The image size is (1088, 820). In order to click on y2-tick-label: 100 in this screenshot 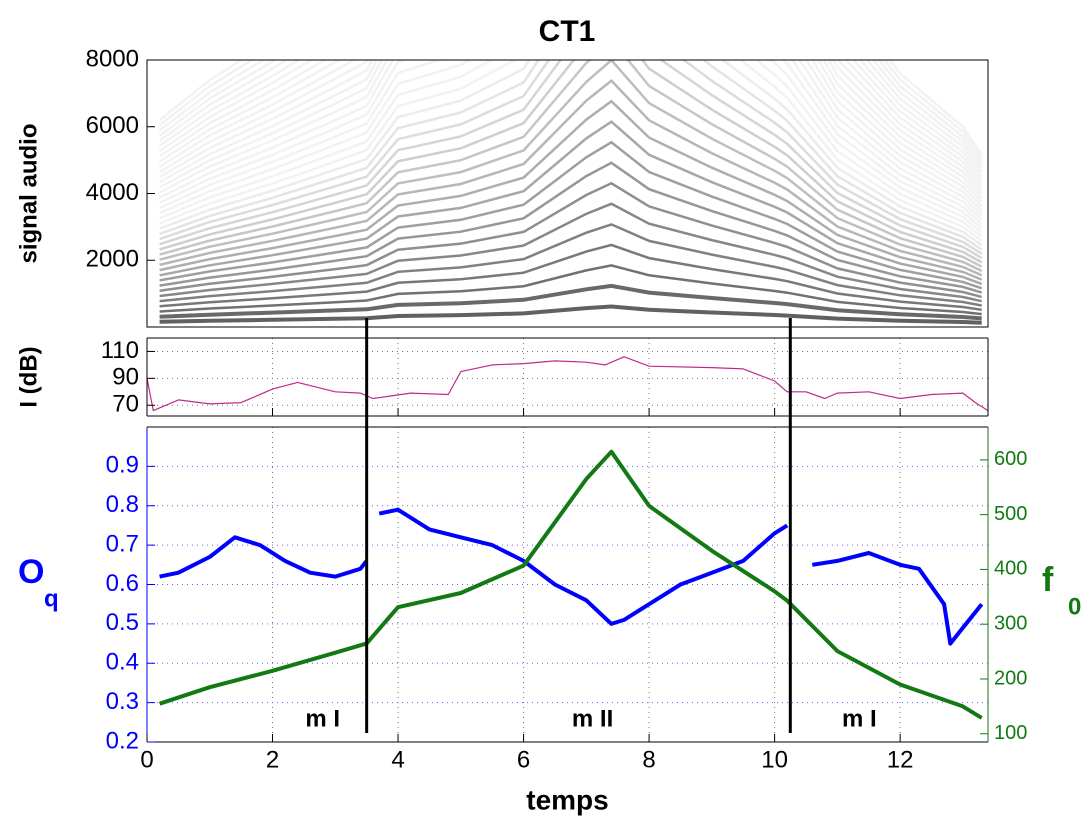, I will do `click(1010, 733)`.